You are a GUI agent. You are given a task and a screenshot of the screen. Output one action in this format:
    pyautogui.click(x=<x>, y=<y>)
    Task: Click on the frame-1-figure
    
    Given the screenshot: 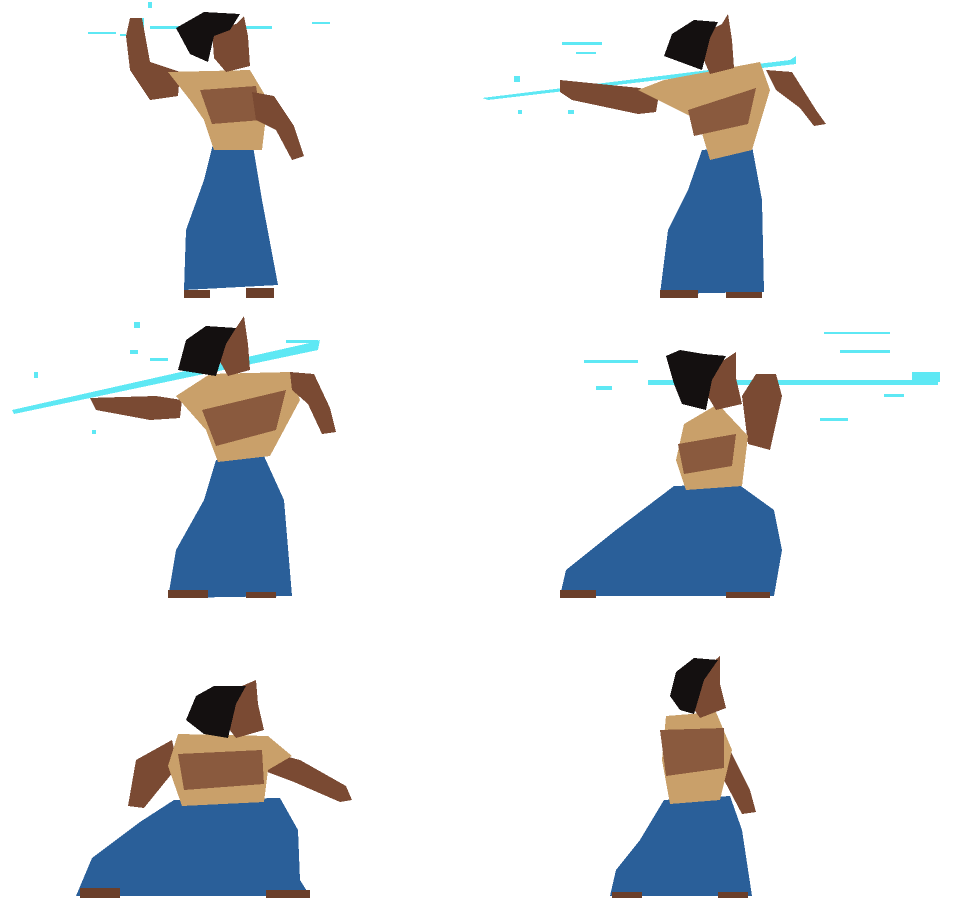 What is the action you would take?
    pyautogui.click(x=209, y=150)
    